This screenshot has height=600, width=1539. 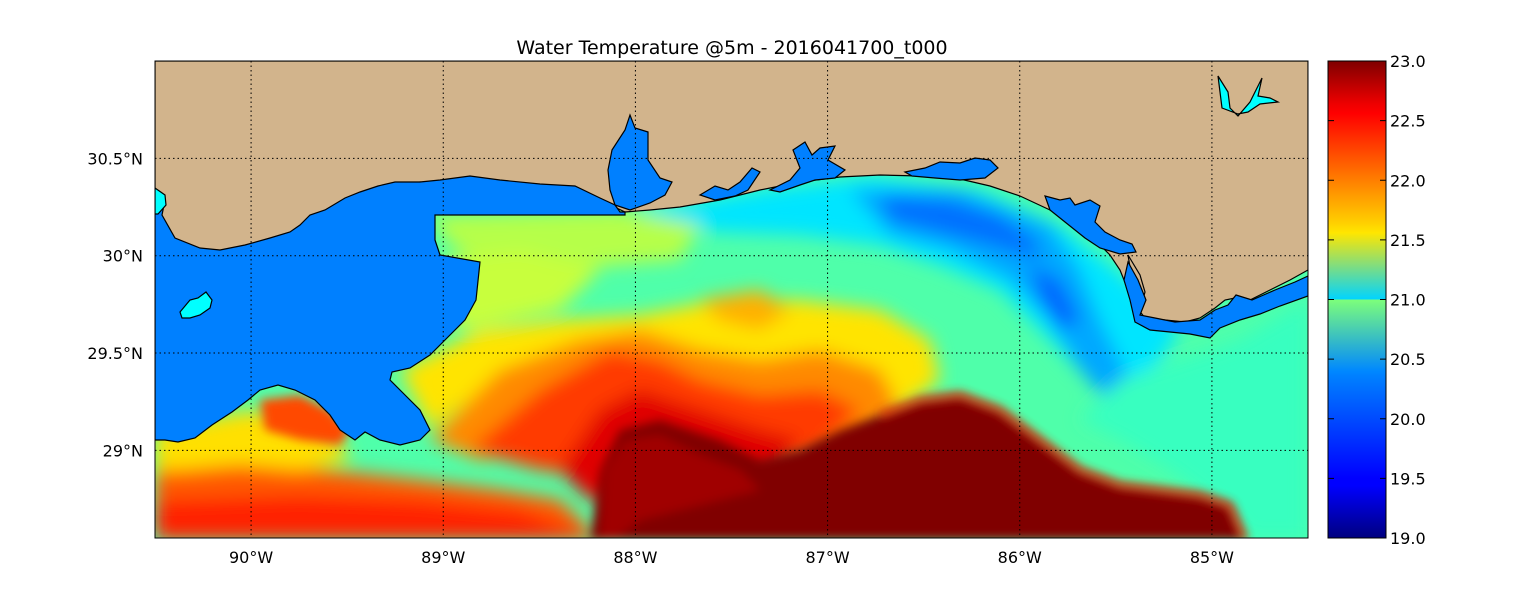 What do you see at coordinates (1408, 478) in the screenshot?
I see `colorbar-tick-label: 19.5` at bounding box center [1408, 478].